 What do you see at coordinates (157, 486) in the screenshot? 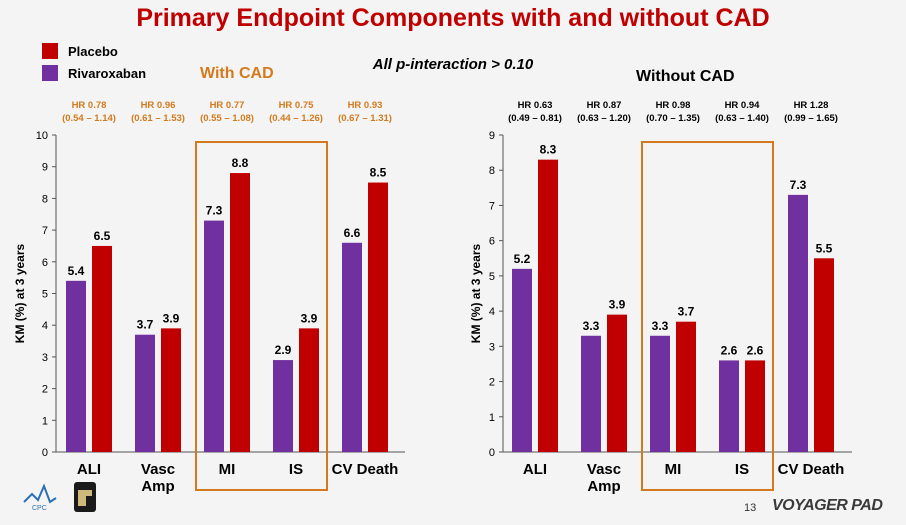
I see `category-label-with-cad: Amp` at bounding box center [157, 486].